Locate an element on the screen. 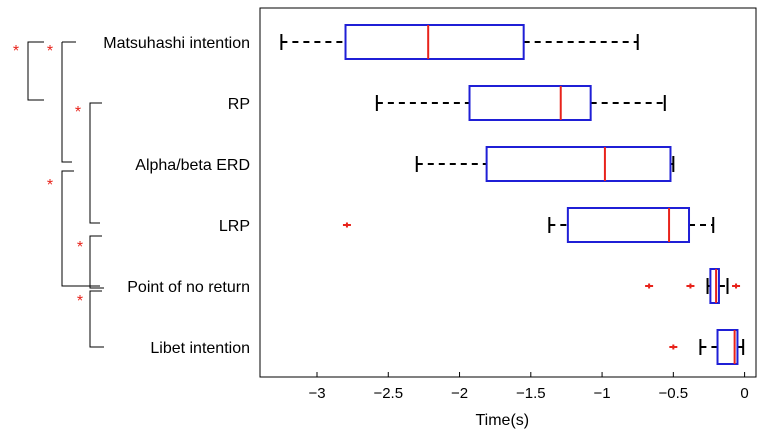  significance-brackets: * * * * * * is located at coordinates (58, 194).